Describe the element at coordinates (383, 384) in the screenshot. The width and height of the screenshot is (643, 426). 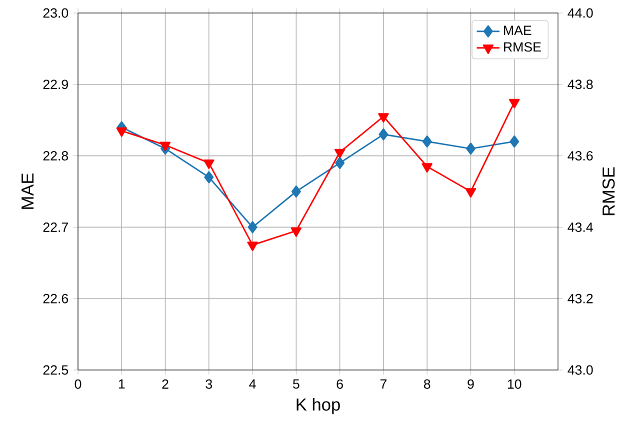
I see `x-tick-label: 7` at that location.